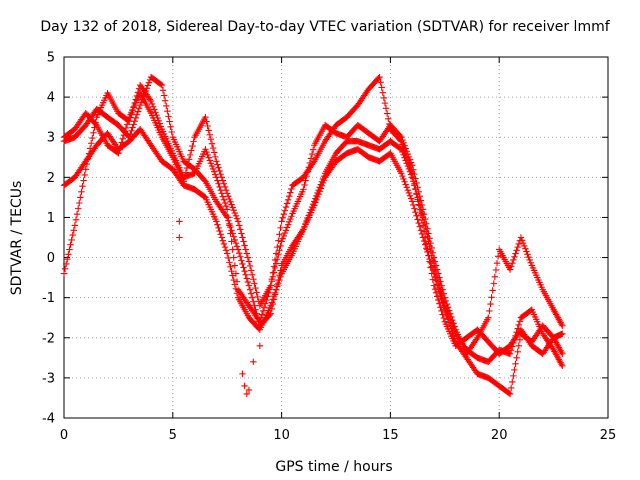 Image resolution: width=640 pixels, height=480 pixels. I want to click on x-axis-label: GPS time / hours, so click(333, 467).